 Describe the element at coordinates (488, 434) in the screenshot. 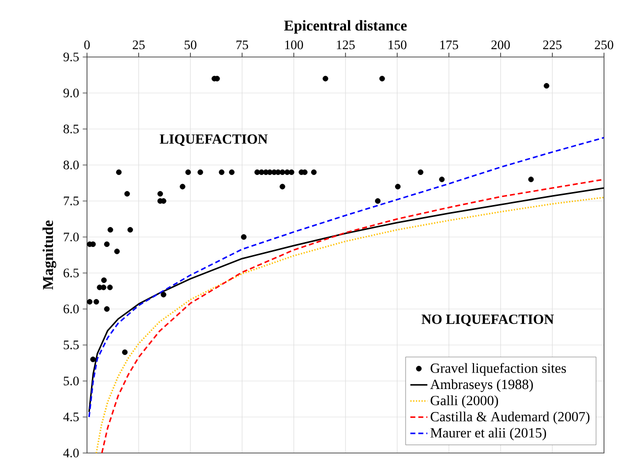

I see `legend-label: Maurer et alii (2015)` at that location.